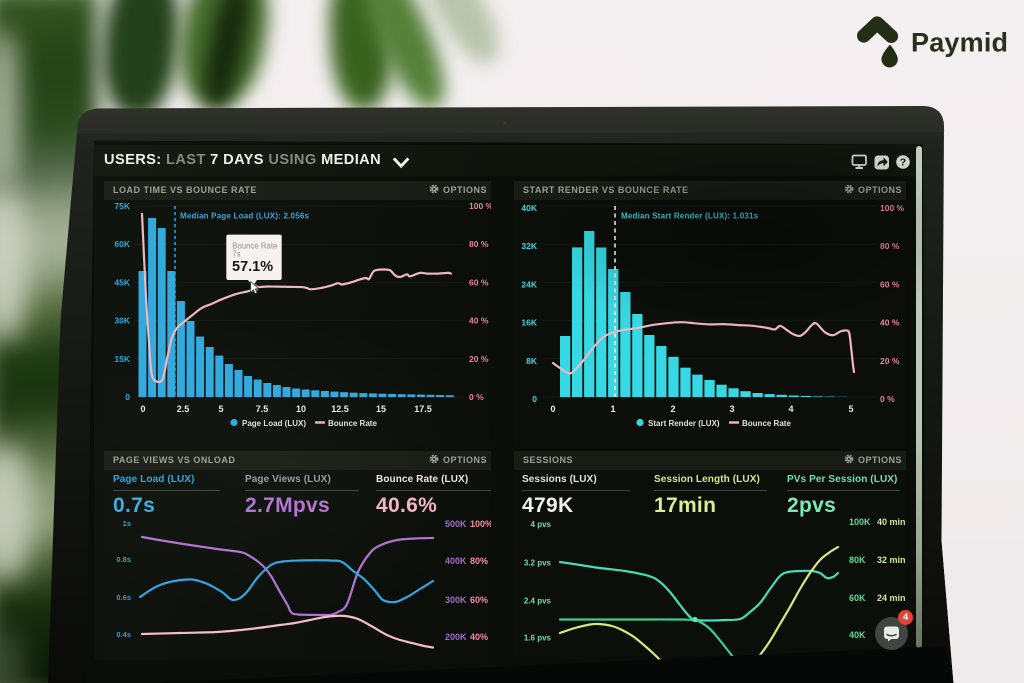  What do you see at coordinates (423, 409) in the screenshot?
I see `svg-text: 17.5` at bounding box center [423, 409].